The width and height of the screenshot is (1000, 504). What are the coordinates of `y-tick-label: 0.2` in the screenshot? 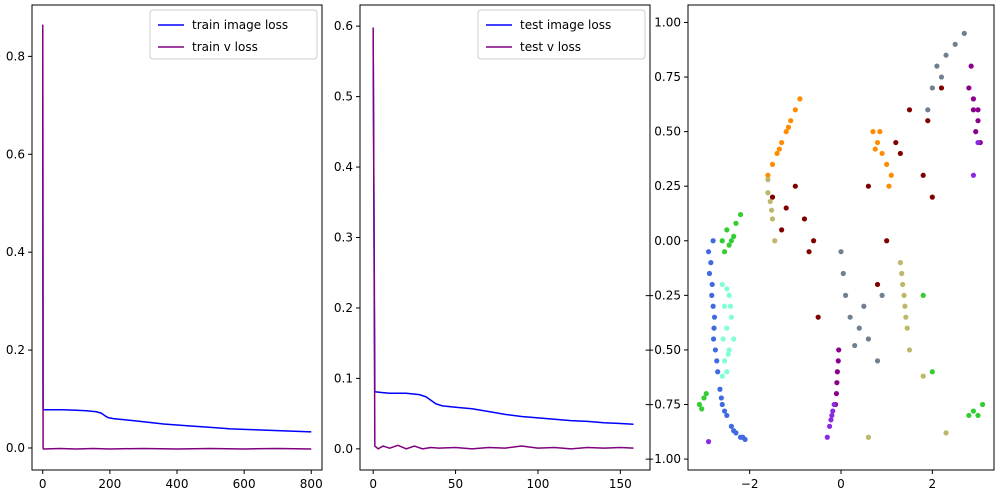 It's located at (15, 350).